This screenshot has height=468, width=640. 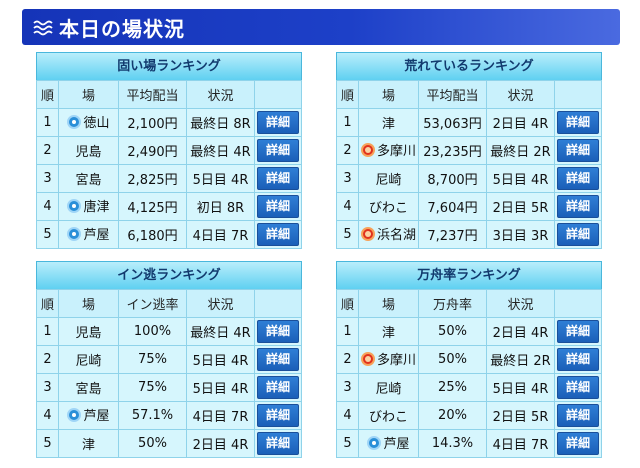 I want to click on value-cell: 6,180円, so click(x=152, y=234).